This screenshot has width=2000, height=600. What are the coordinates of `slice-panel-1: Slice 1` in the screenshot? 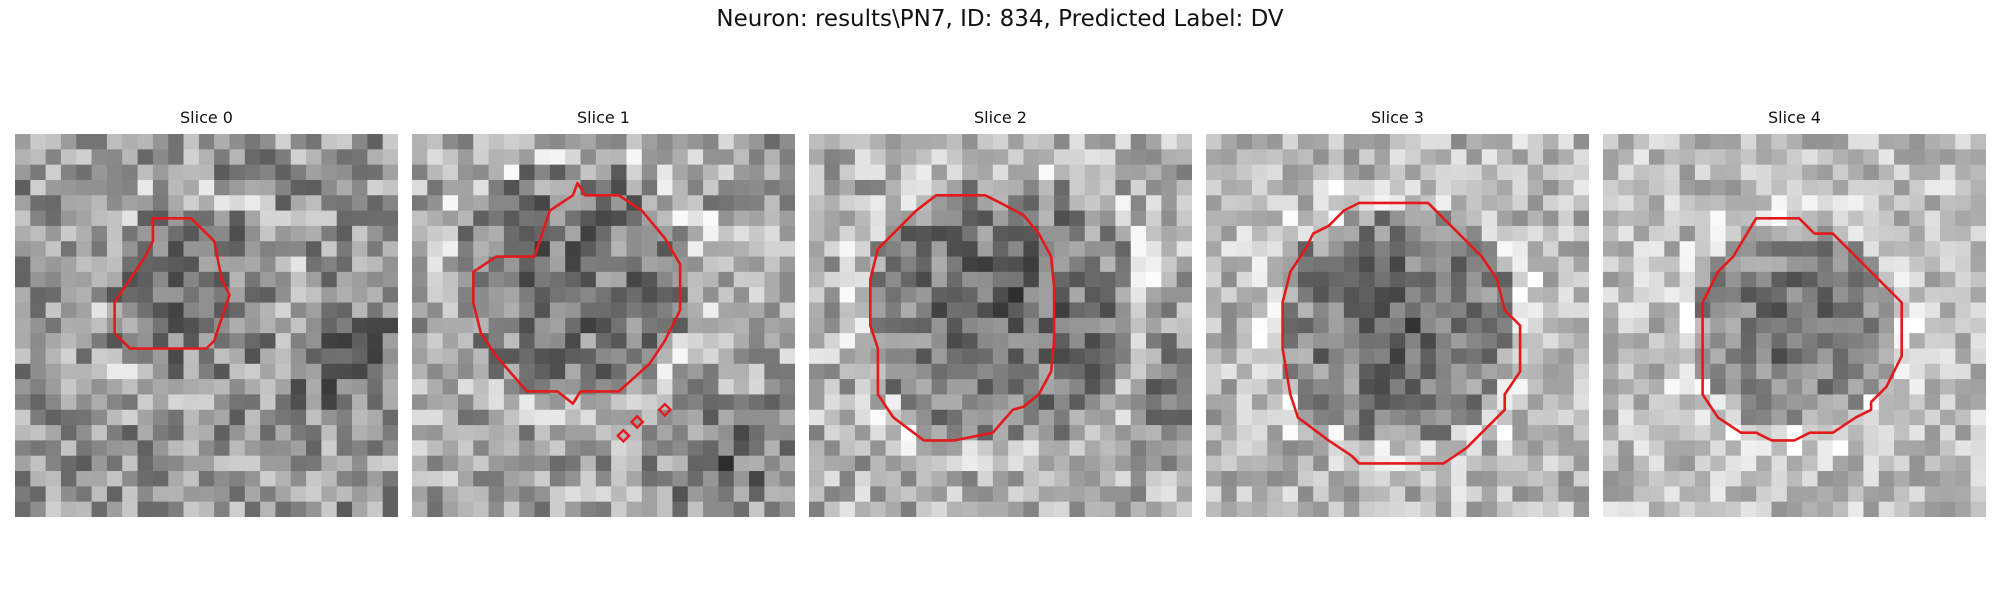 It's located at (603, 312).